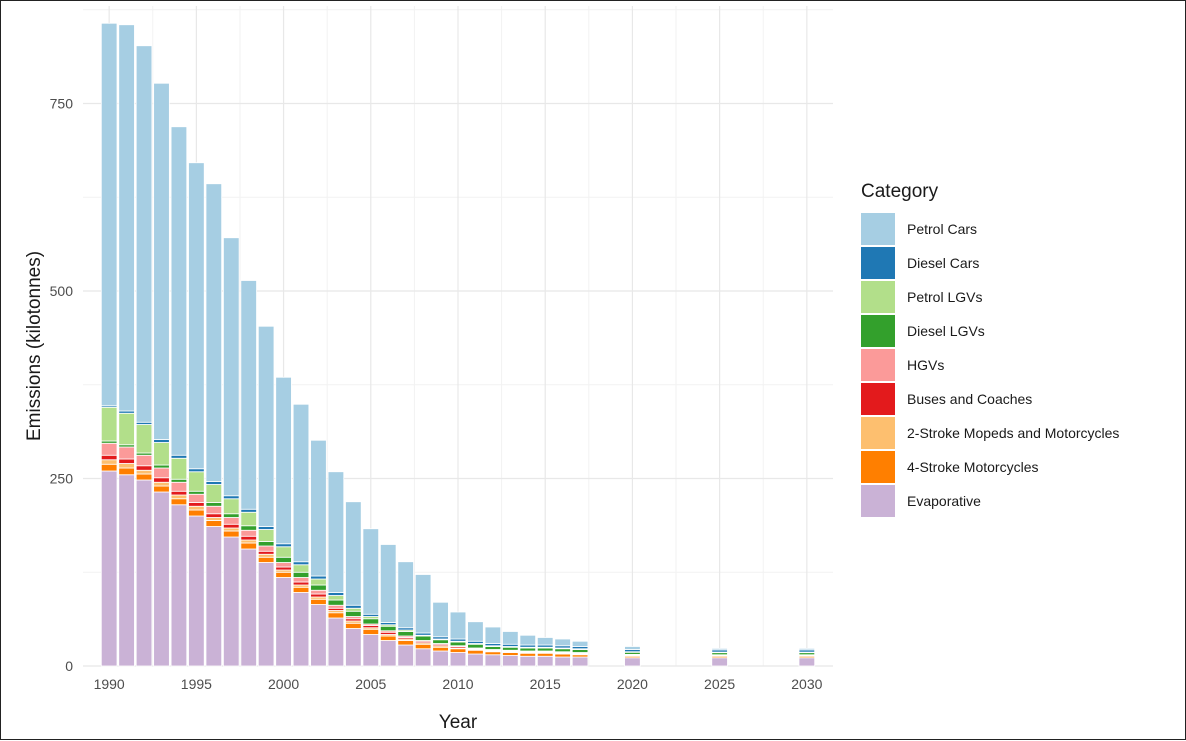 The width and height of the screenshot is (1186, 741). I want to click on bar-segment-evaporative-1990, so click(109, 568).